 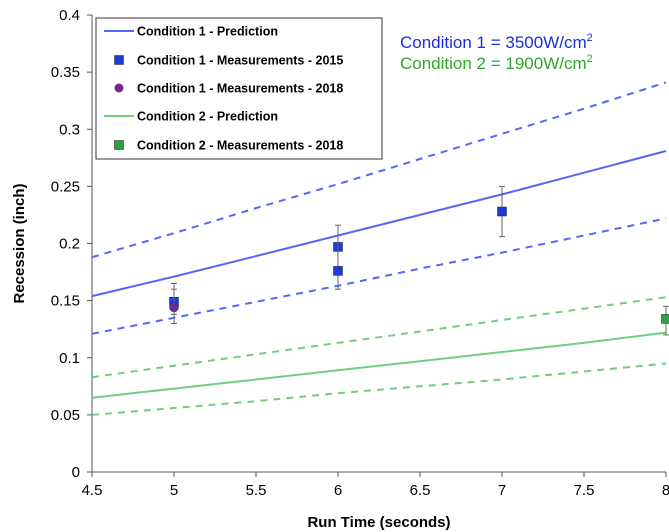 What do you see at coordinates (207, 117) in the screenshot?
I see `legend-label: Condition 2 - Prediction` at bounding box center [207, 117].